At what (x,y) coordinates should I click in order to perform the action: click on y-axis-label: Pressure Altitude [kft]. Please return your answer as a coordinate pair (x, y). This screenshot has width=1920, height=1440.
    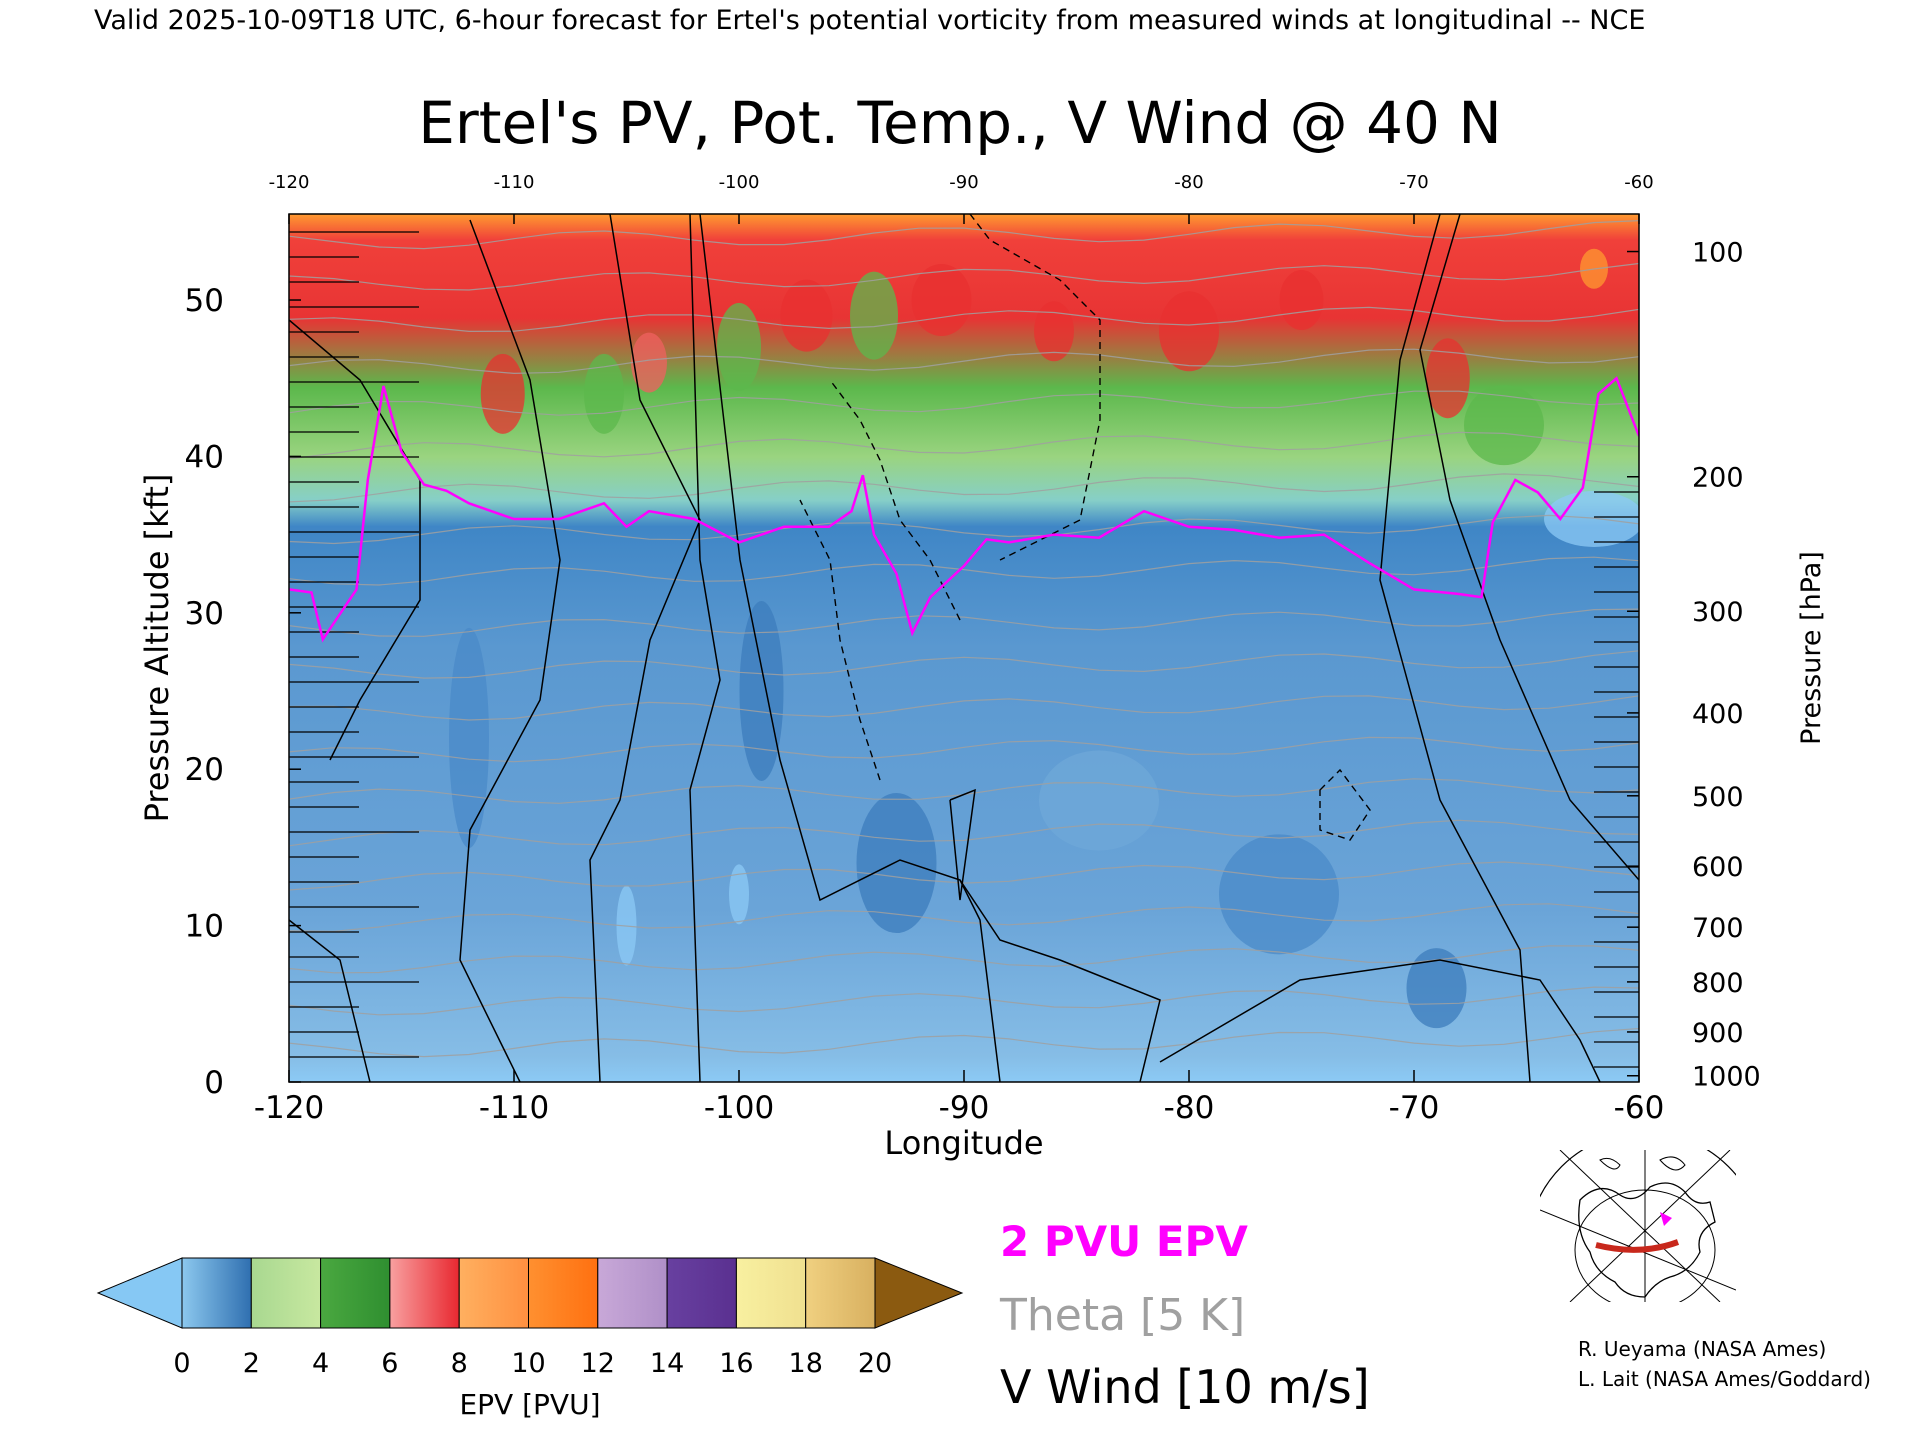
    Looking at the image, I should click on (157, 648).